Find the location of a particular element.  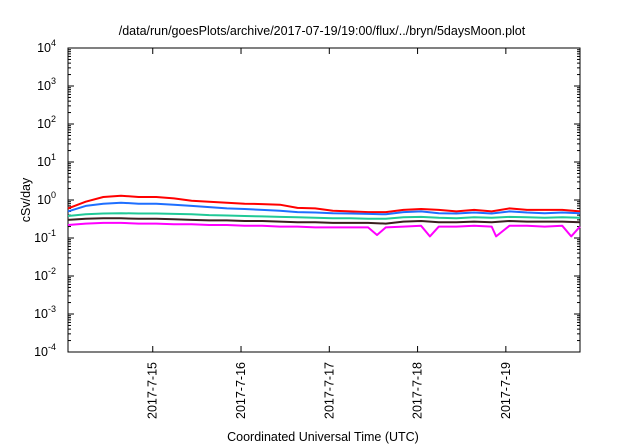

x-tick-label: 2017-7-17 is located at coordinates (329, 390).